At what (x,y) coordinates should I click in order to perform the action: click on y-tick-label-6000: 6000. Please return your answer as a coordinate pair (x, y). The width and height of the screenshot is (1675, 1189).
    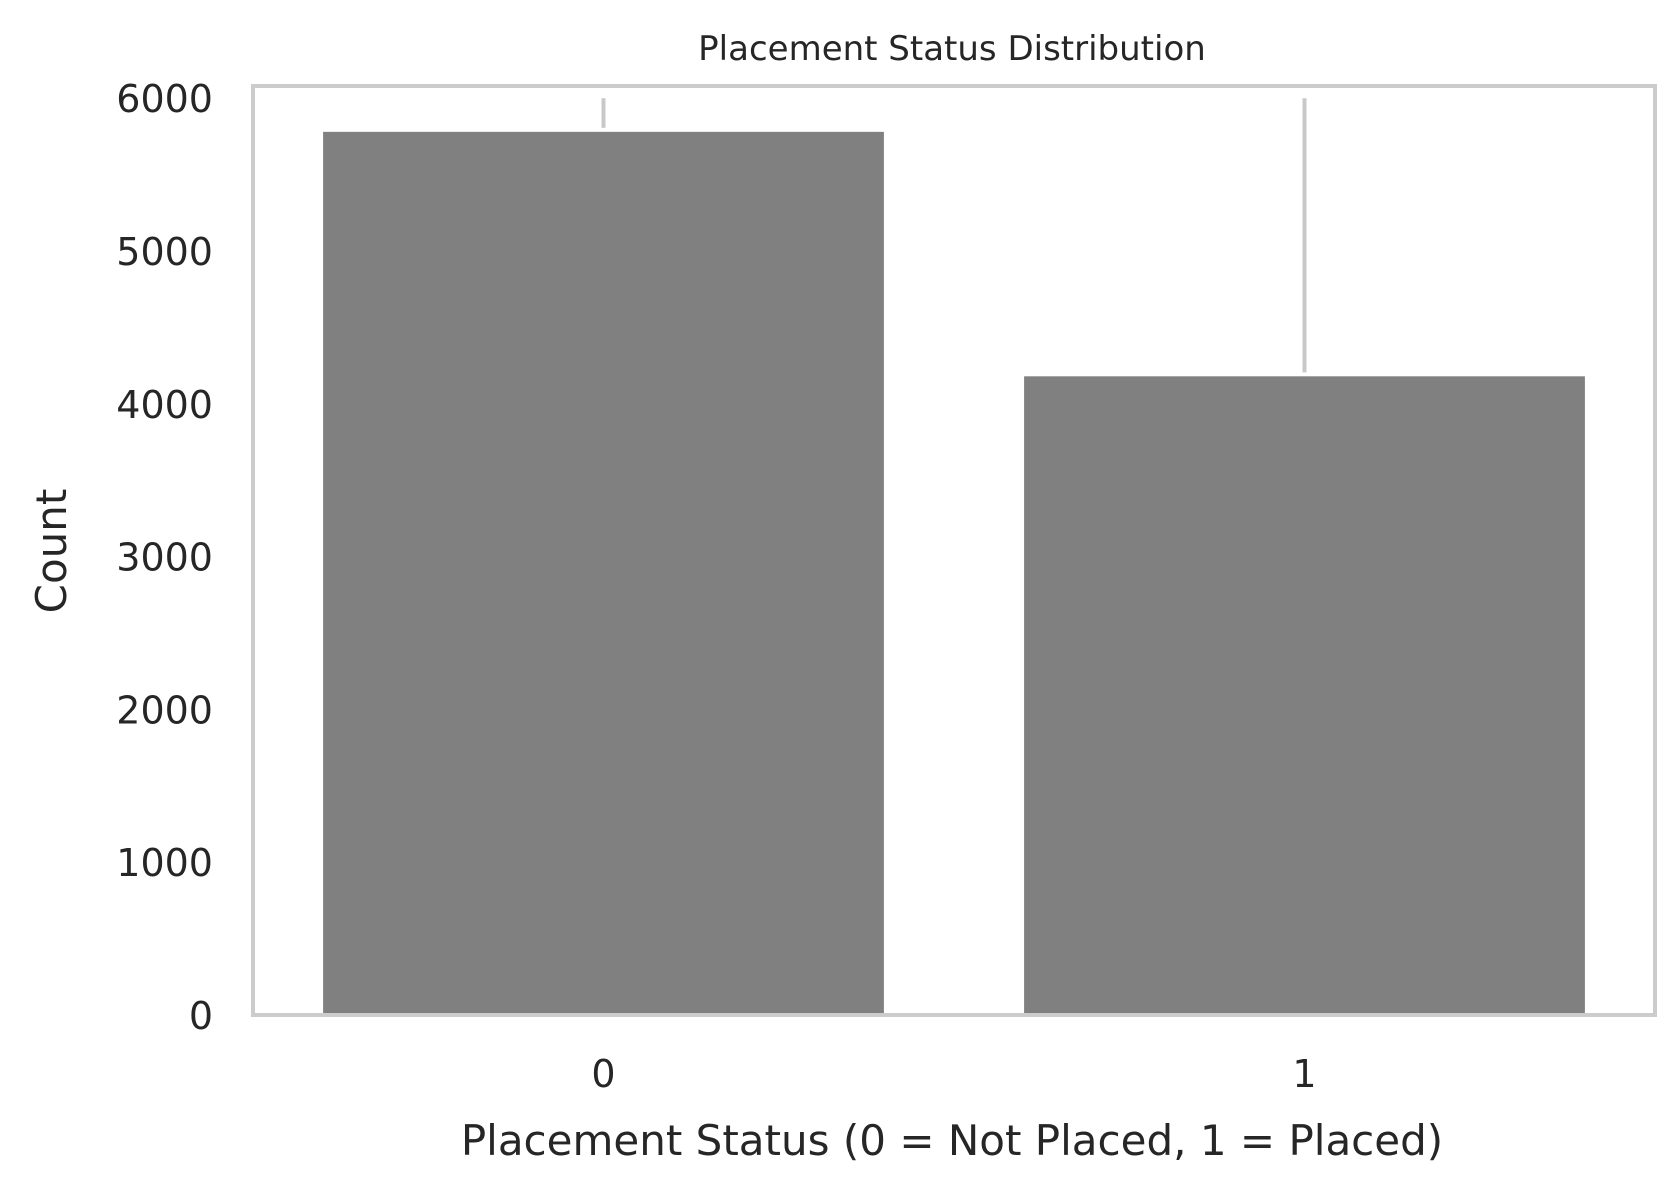
    Looking at the image, I should click on (164, 99).